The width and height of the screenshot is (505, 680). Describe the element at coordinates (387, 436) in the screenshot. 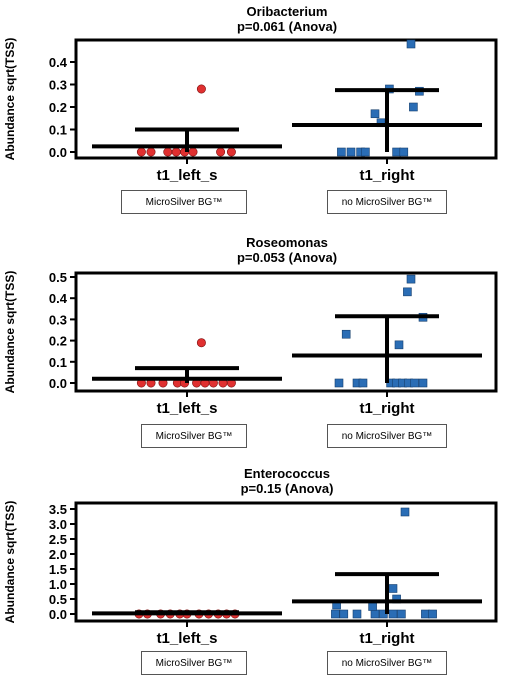

I see `group-note-right-2: no MicroSilver BG™` at that location.